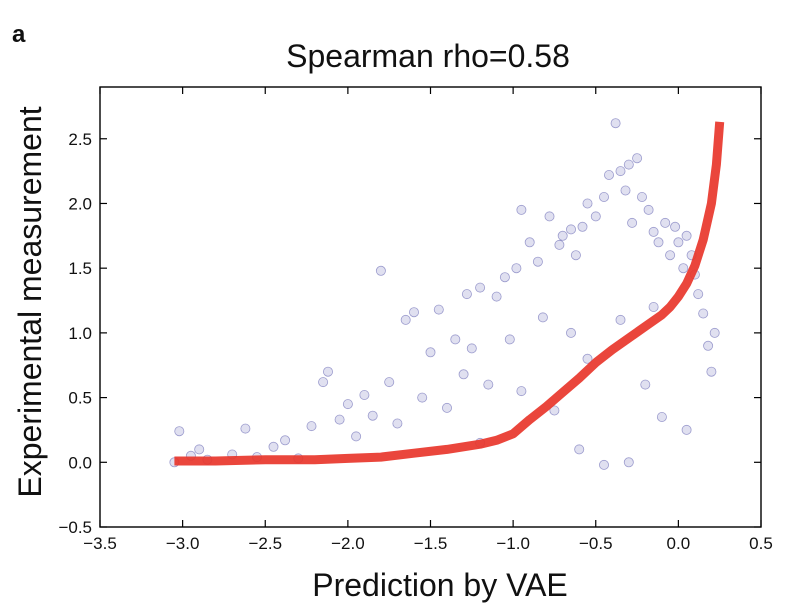 The image size is (787, 611). I want to click on y-tick-label: −0.5, so click(75, 527).